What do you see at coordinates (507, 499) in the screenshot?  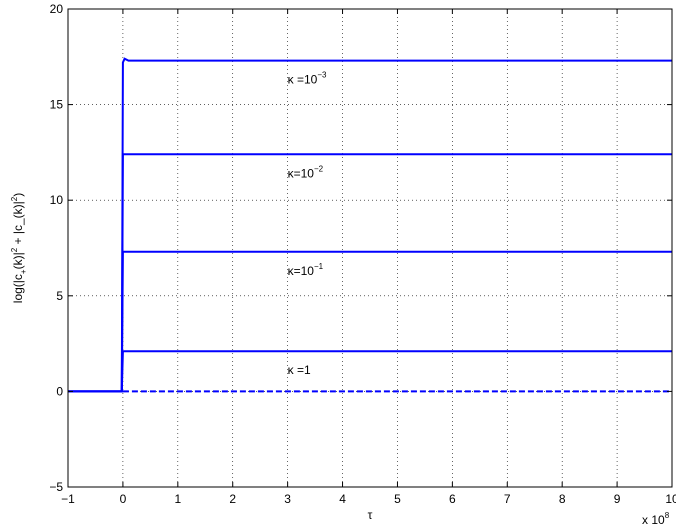 I see `x-tick-label: 7` at bounding box center [507, 499].